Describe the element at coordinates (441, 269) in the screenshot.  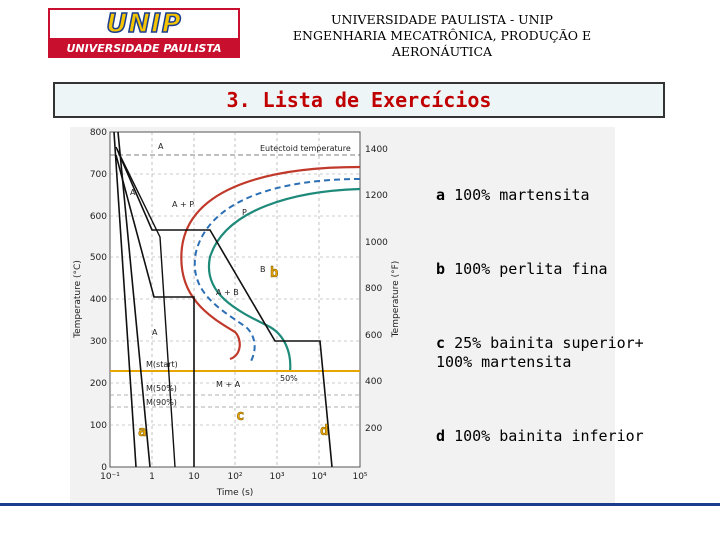
I see `item-b-letter: b` at that location.